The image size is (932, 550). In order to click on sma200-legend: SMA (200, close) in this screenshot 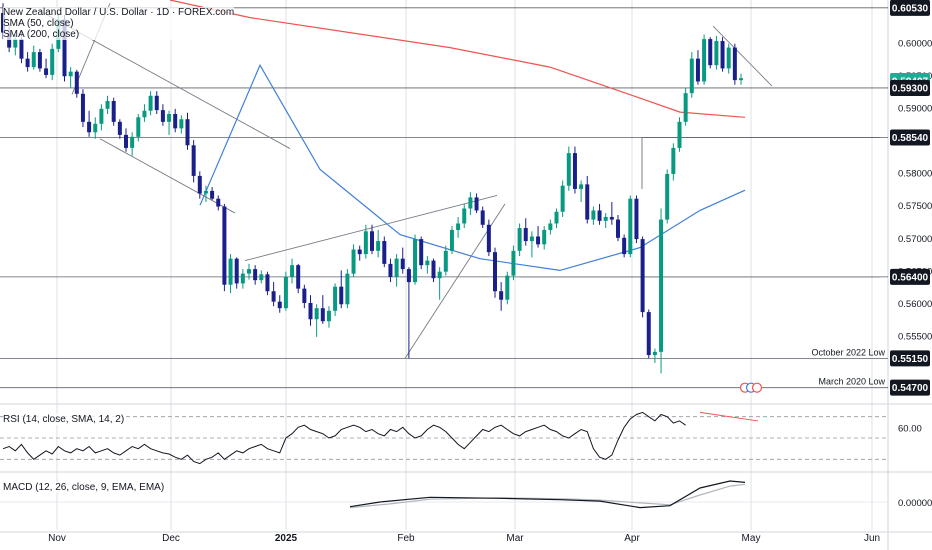, I will do `click(41, 34)`.